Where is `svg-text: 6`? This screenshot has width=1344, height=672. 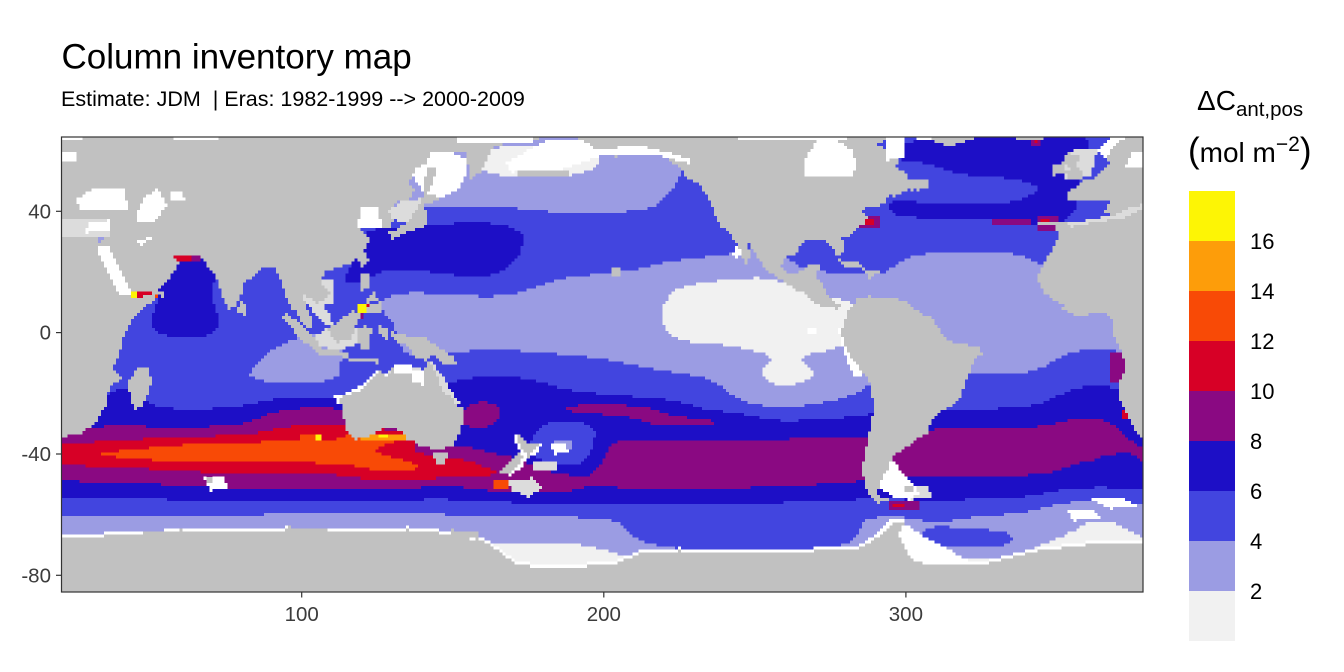 svg-text: 6 is located at coordinates (1256, 491).